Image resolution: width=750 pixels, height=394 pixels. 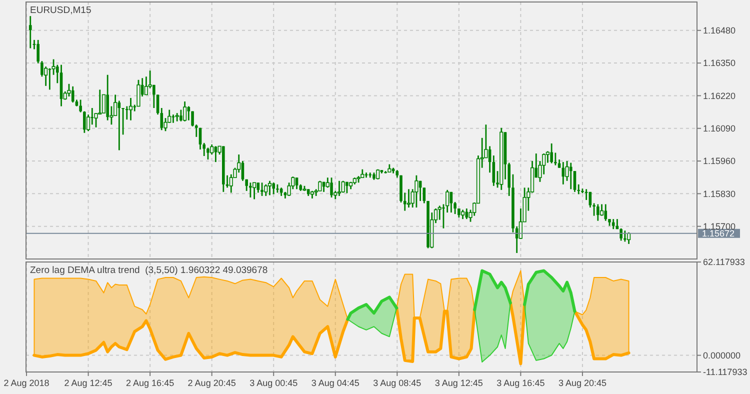 I want to click on y-tick-label: 1.15830, so click(x=719, y=193).